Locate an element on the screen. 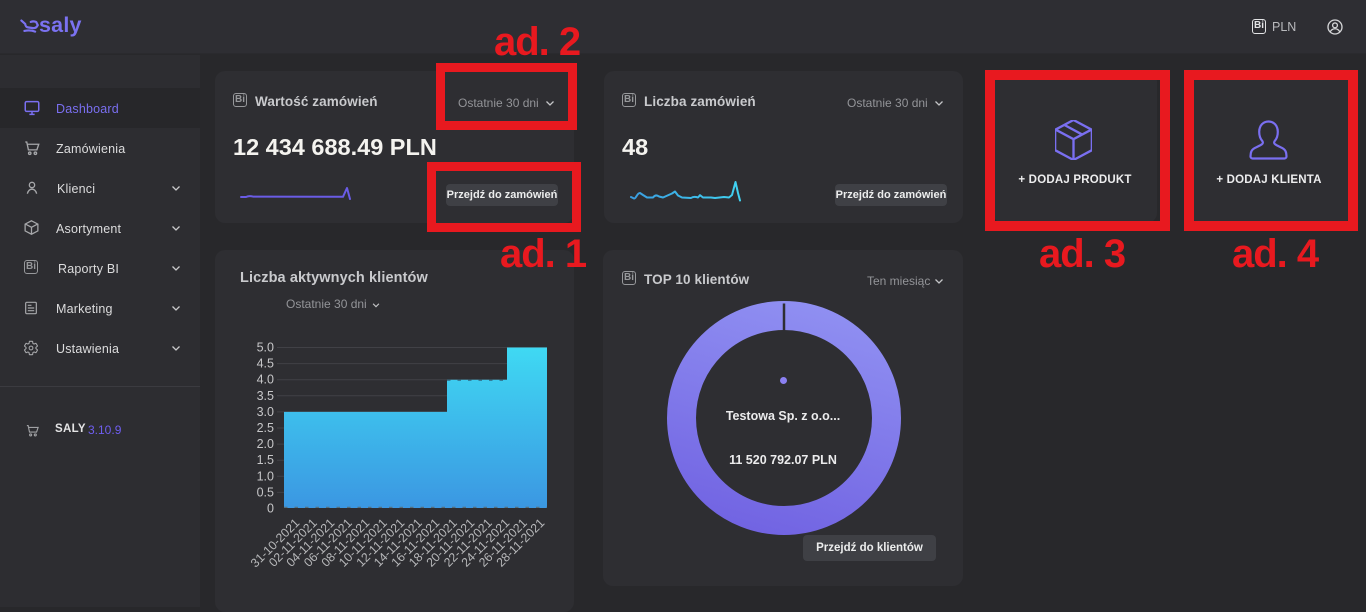  svg-text: 3.5 is located at coordinates (265, 396).